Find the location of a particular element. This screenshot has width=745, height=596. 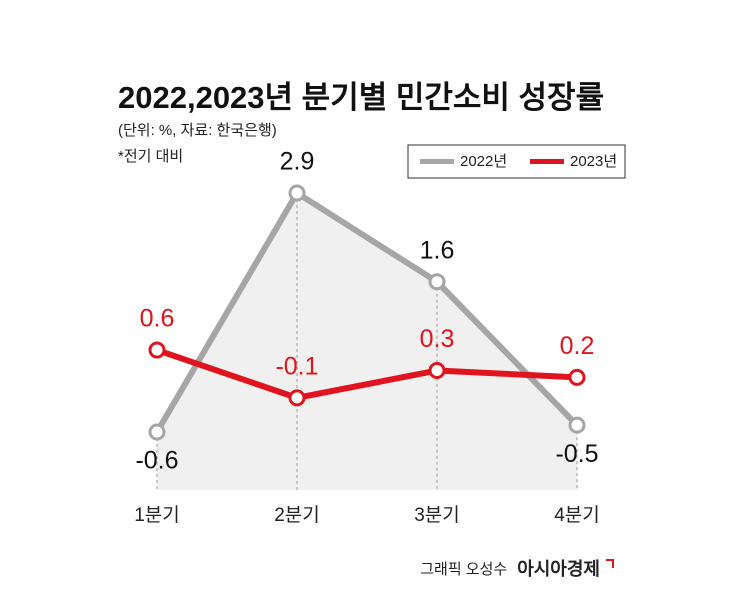

credit: 그래픽 오성수 아시아경제 is located at coordinates (510, 569).